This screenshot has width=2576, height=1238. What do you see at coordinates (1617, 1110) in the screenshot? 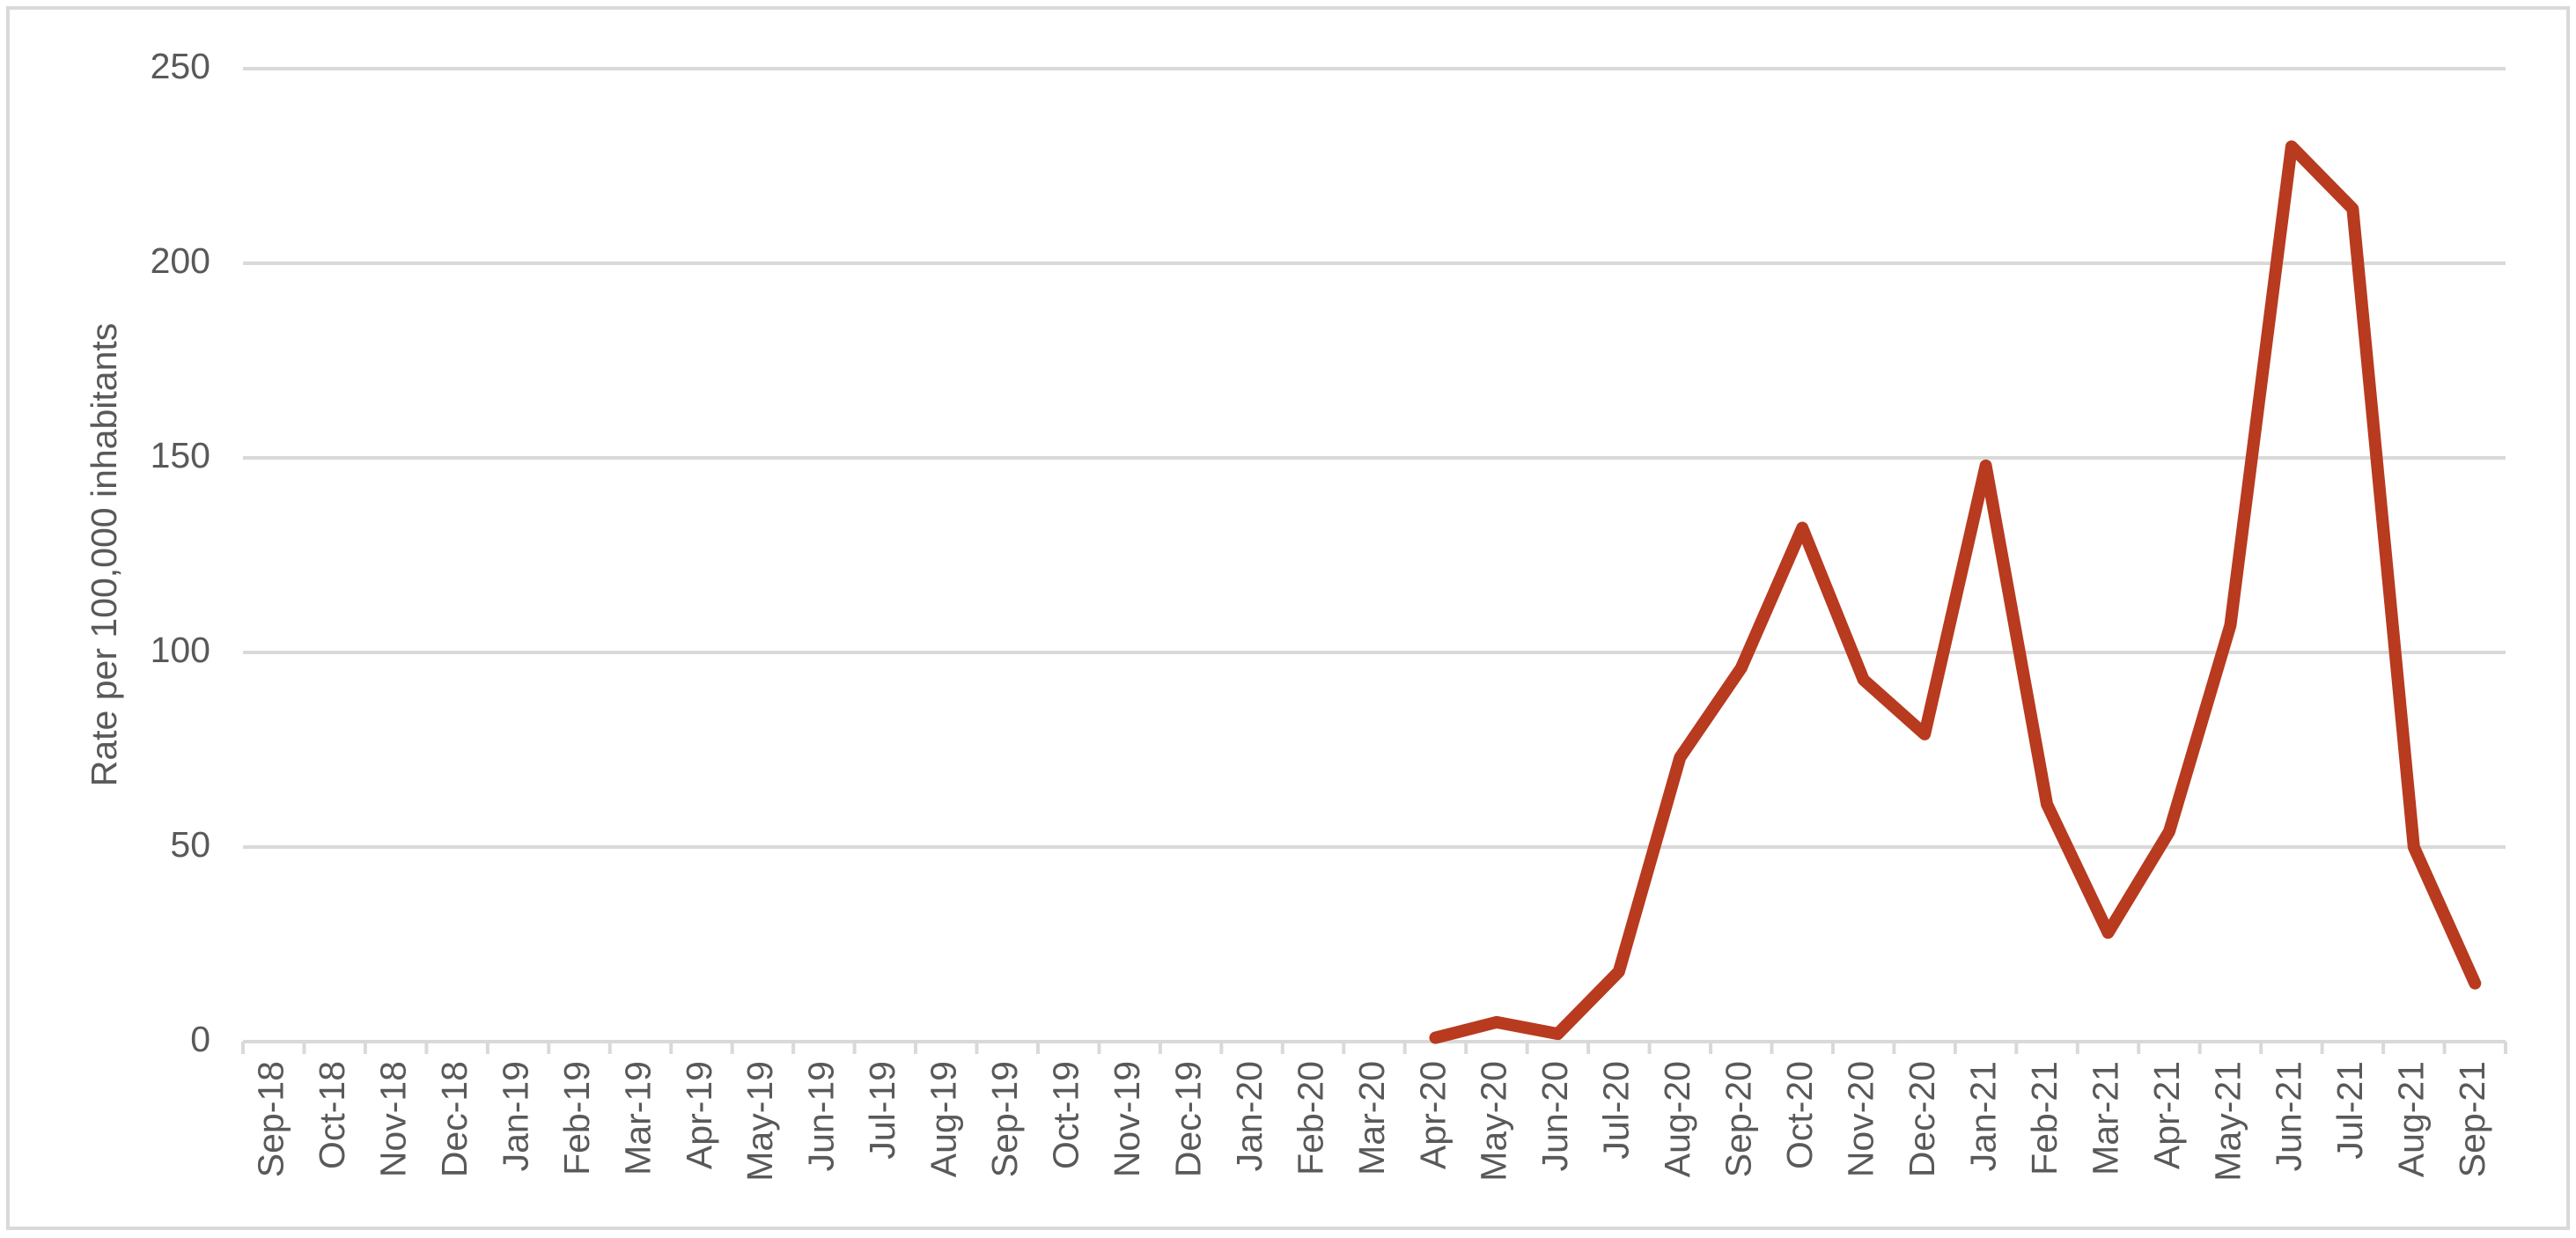
I see `x-tick-label: Jul-20` at bounding box center [1617, 1110].